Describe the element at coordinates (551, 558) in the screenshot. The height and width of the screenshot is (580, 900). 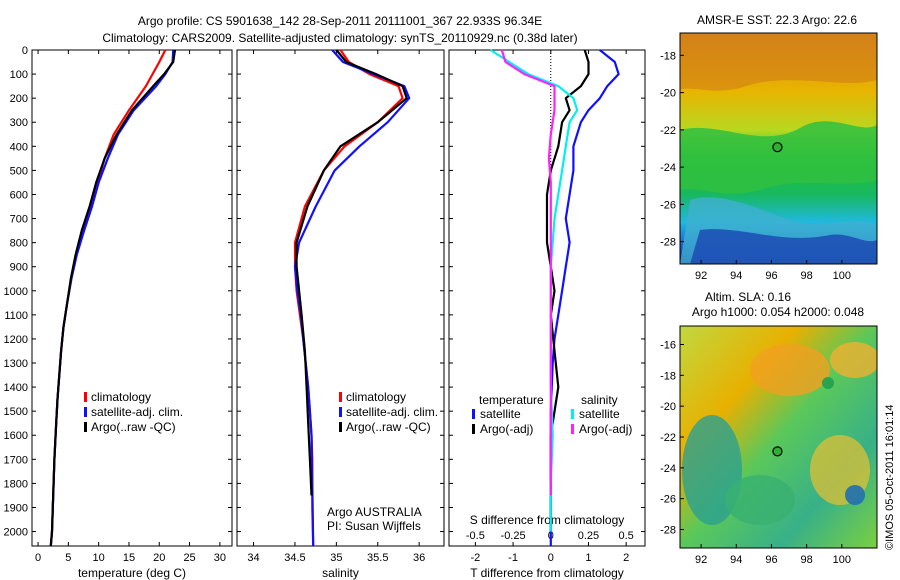
I see `difference-x-tick-label: 0` at that location.